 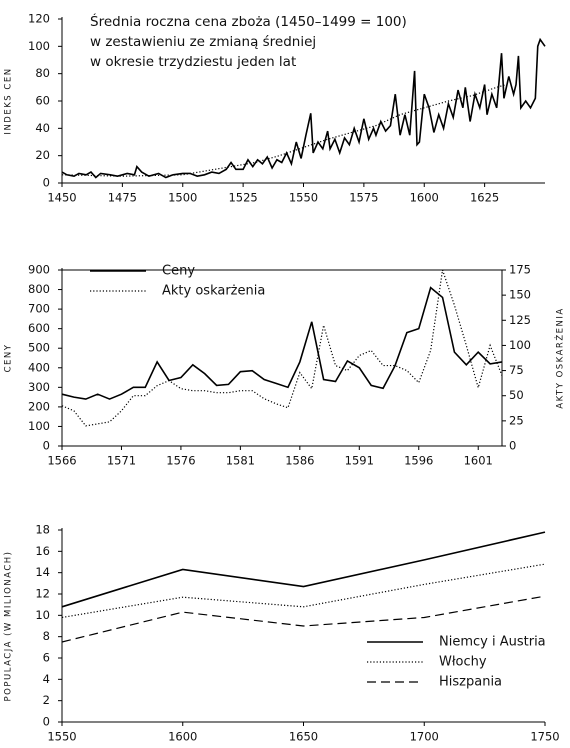 I want to click on x-tick-label: 1475, so click(x=122, y=198).